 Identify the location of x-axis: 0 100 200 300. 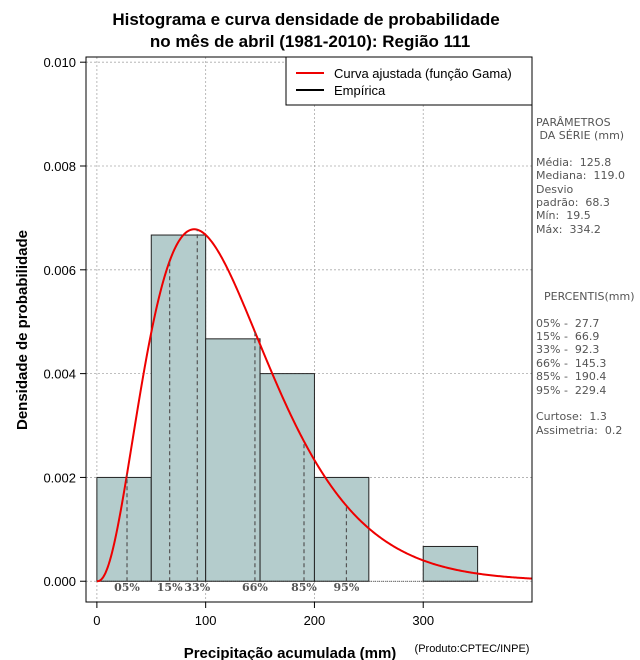
(263, 615).